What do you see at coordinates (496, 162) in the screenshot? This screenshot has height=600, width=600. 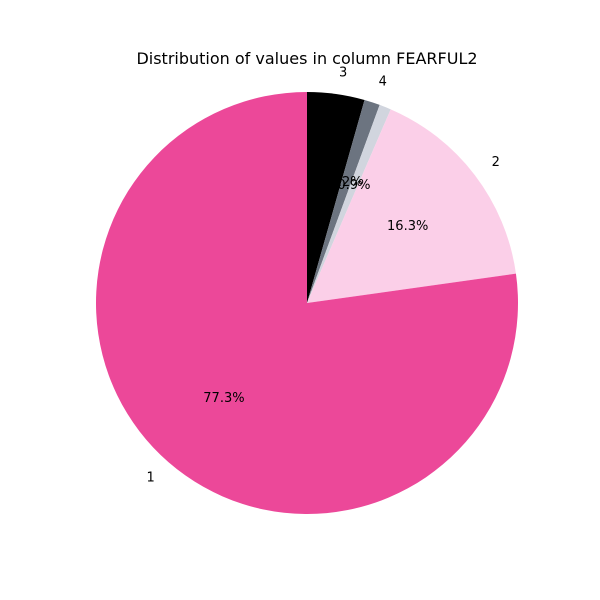 I see `pie-category-label-3: 2` at bounding box center [496, 162].